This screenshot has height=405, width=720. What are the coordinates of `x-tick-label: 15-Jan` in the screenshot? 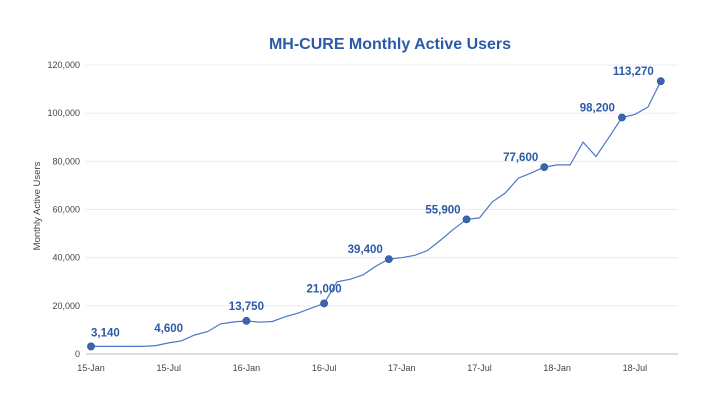 It's located at (91, 368).